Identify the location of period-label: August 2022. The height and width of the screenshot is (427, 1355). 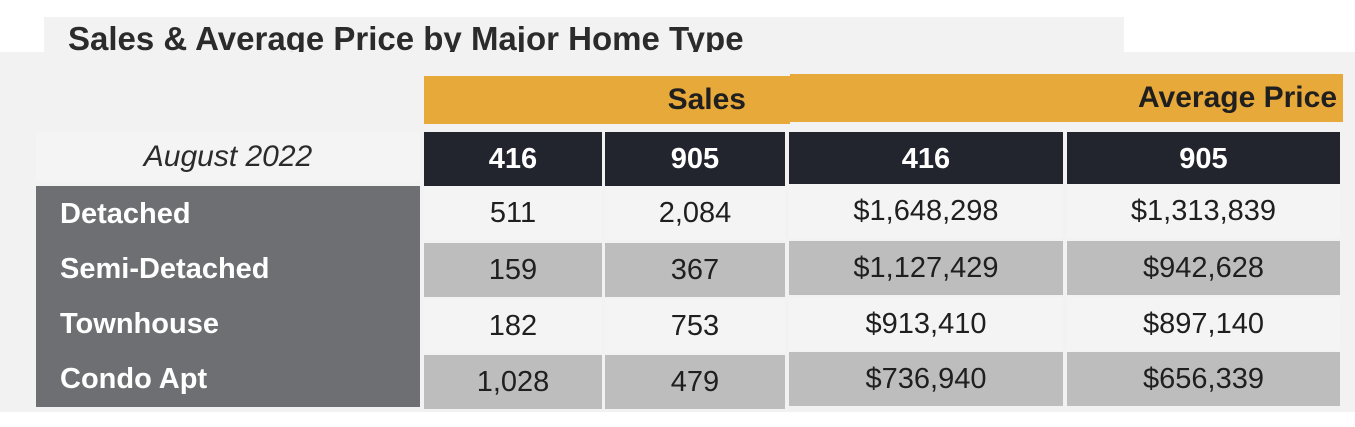
(228, 157).